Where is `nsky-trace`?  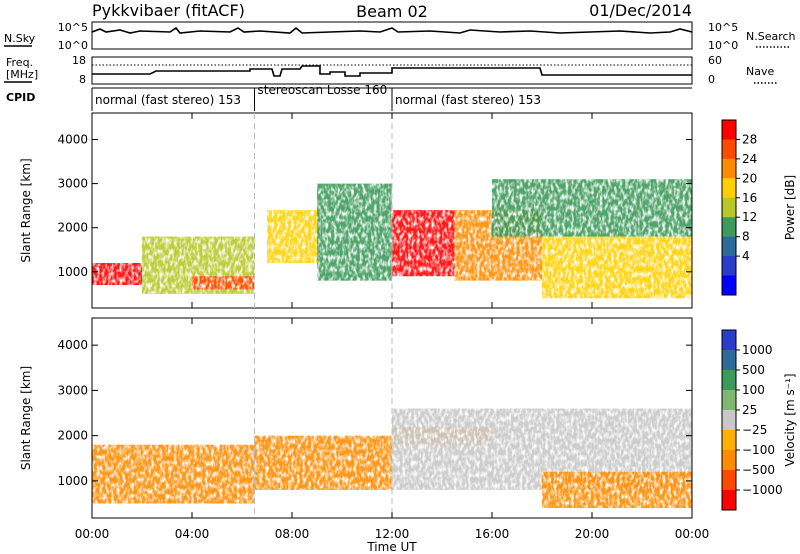 nsky-trace is located at coordinates (392, 30).